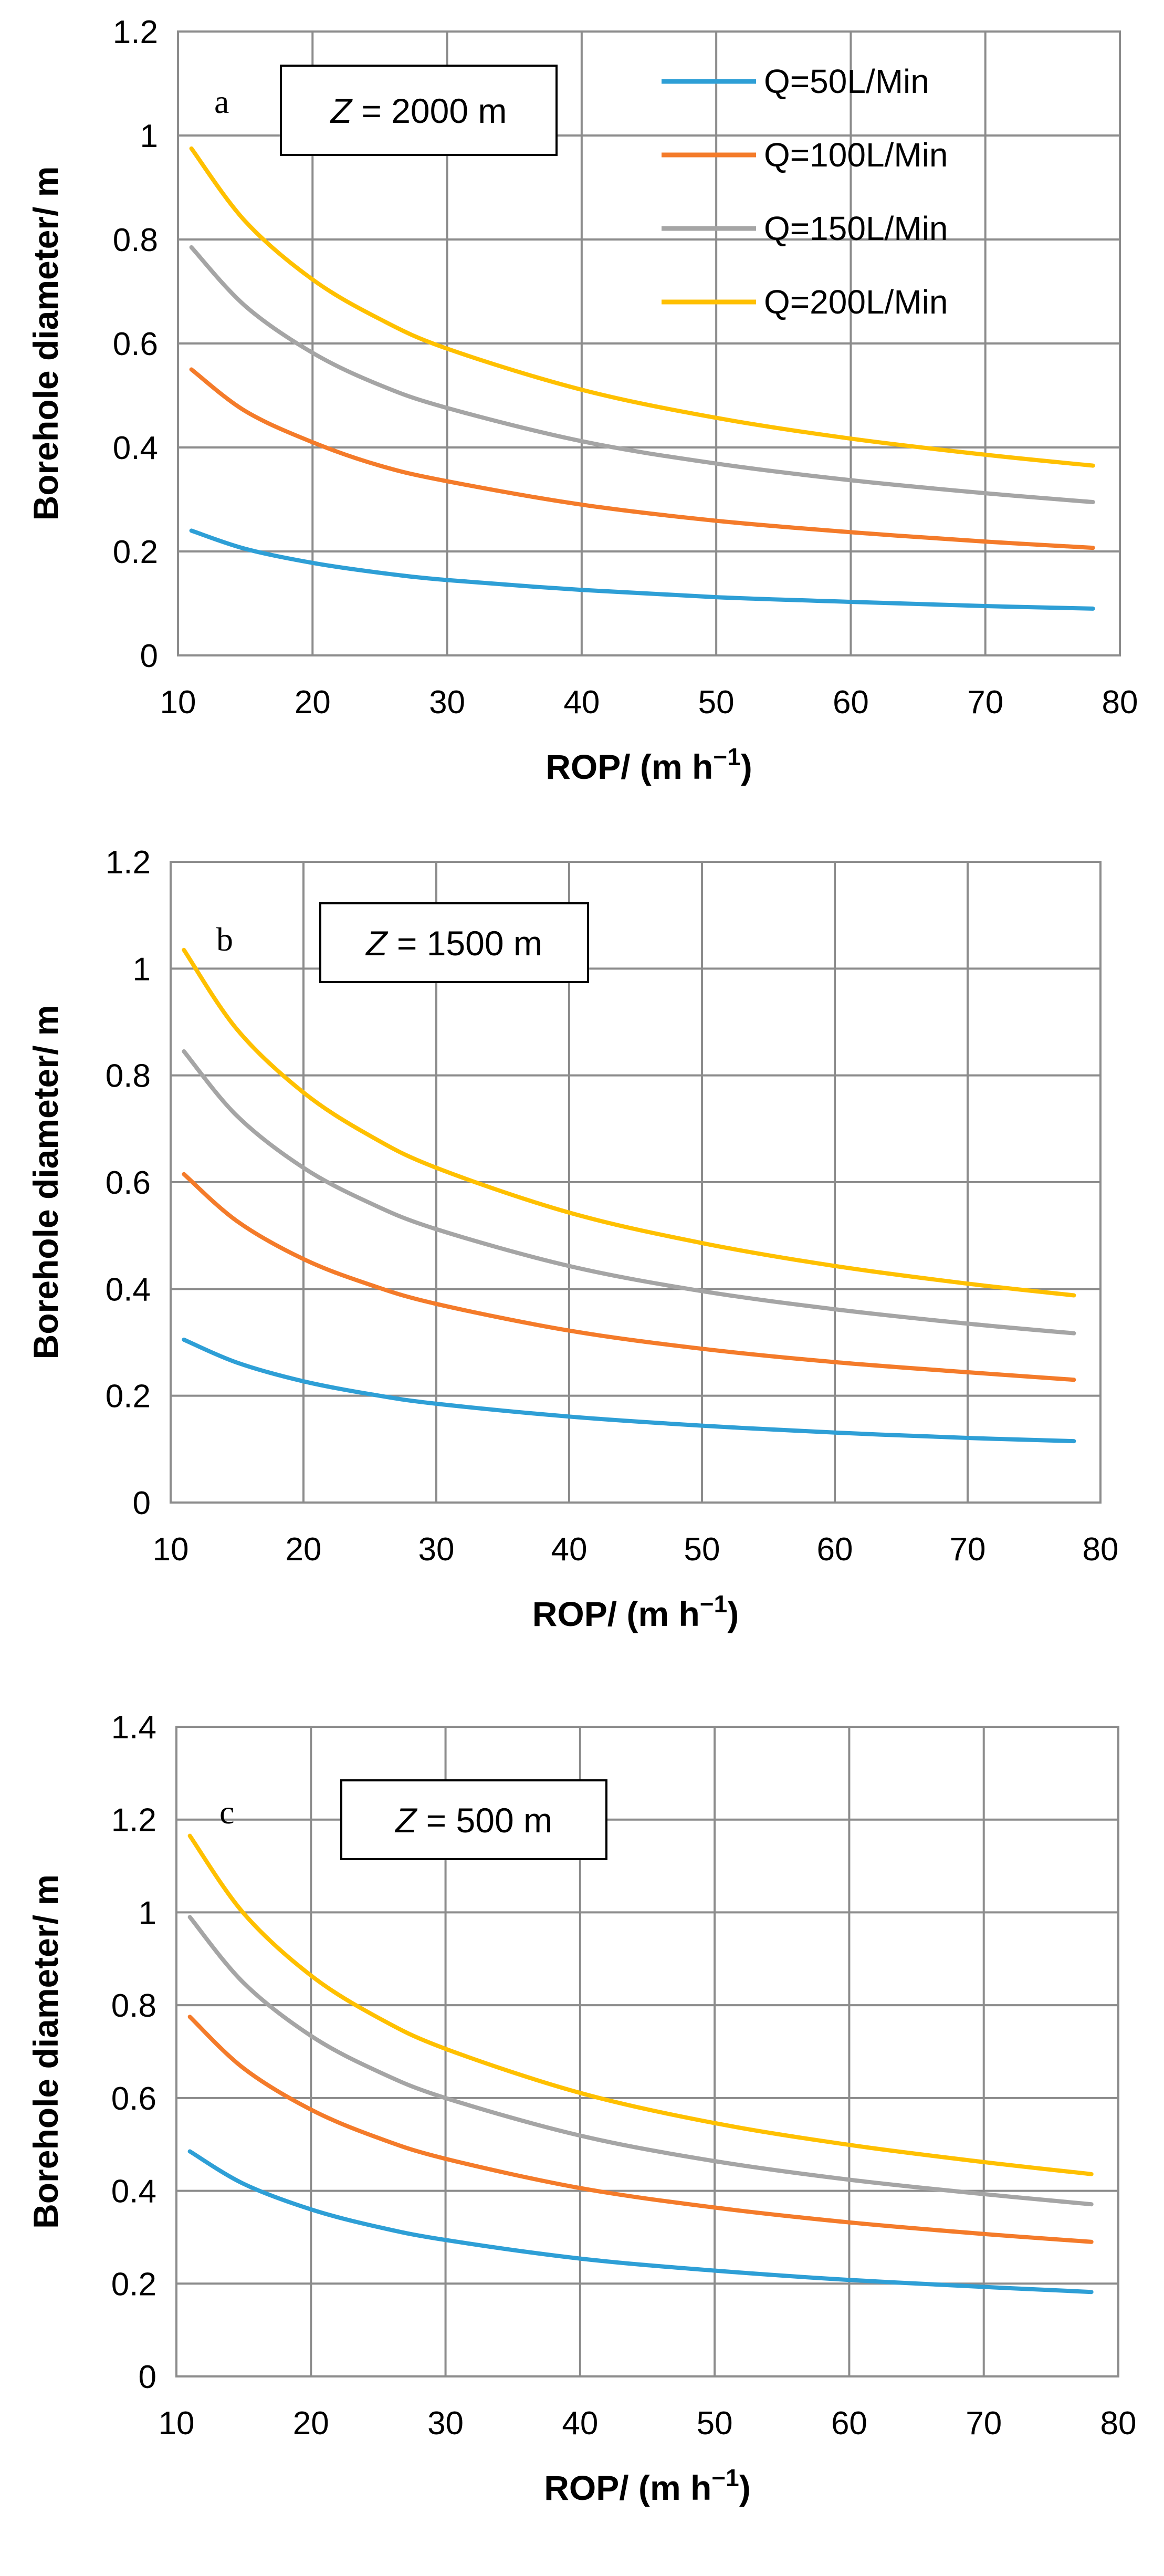 Image resolution: width=1164 pixels, height=2576 pixels. I want to click on panel-letter: b, so click(224, 939).